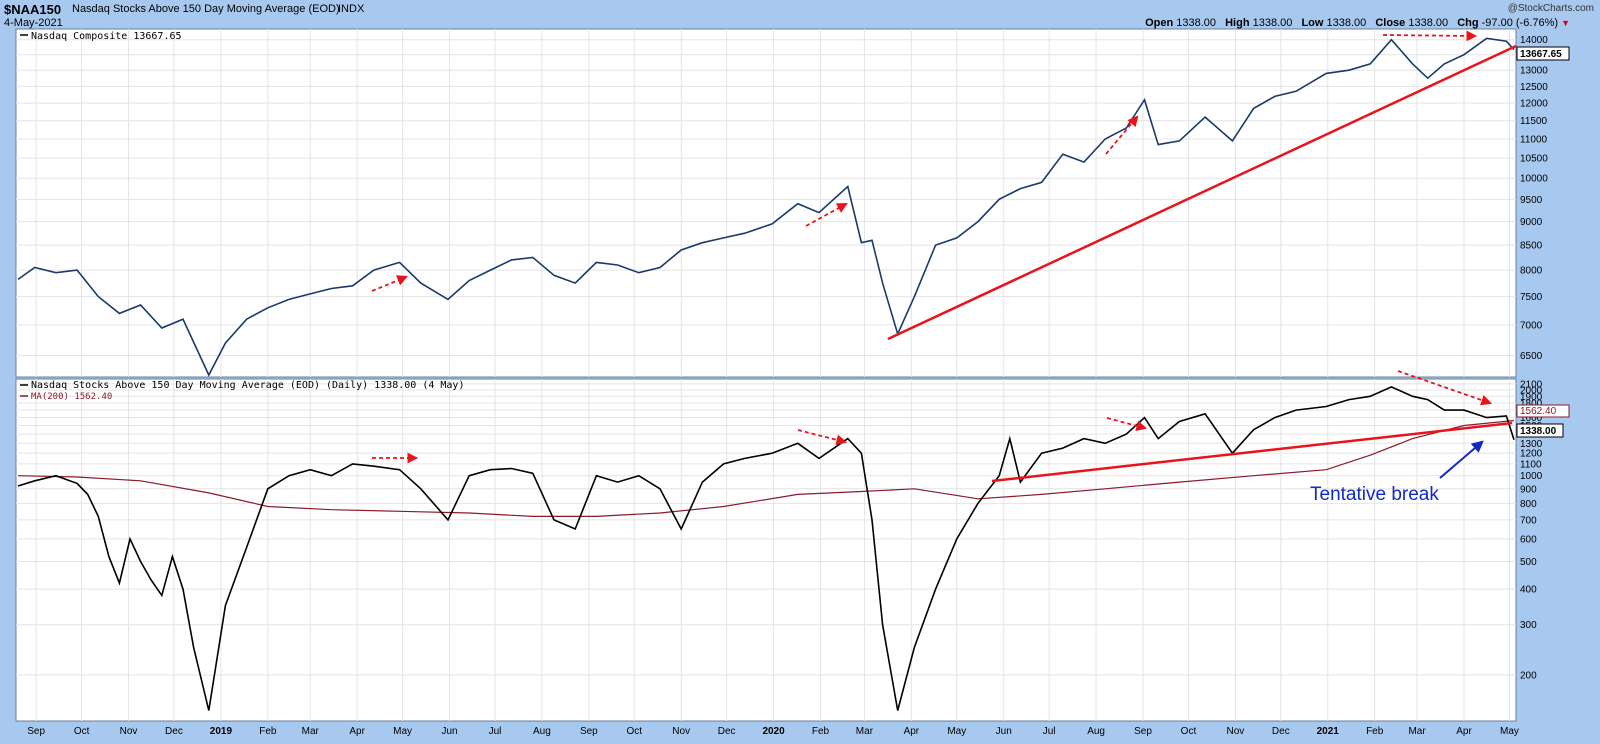  Describe the element at coordinates (1430, 36) in the screenshot. I see `top-arrow-2021` at that location.